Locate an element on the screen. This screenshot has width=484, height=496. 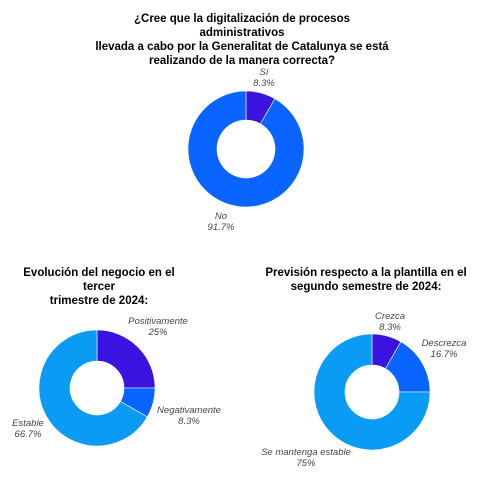
chart-2-slice-2-value: 8.3% is located at coordinates (189, 421).